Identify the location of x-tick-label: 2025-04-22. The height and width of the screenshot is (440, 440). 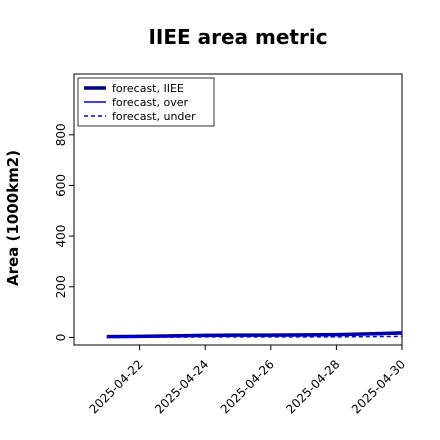
(116, 386).